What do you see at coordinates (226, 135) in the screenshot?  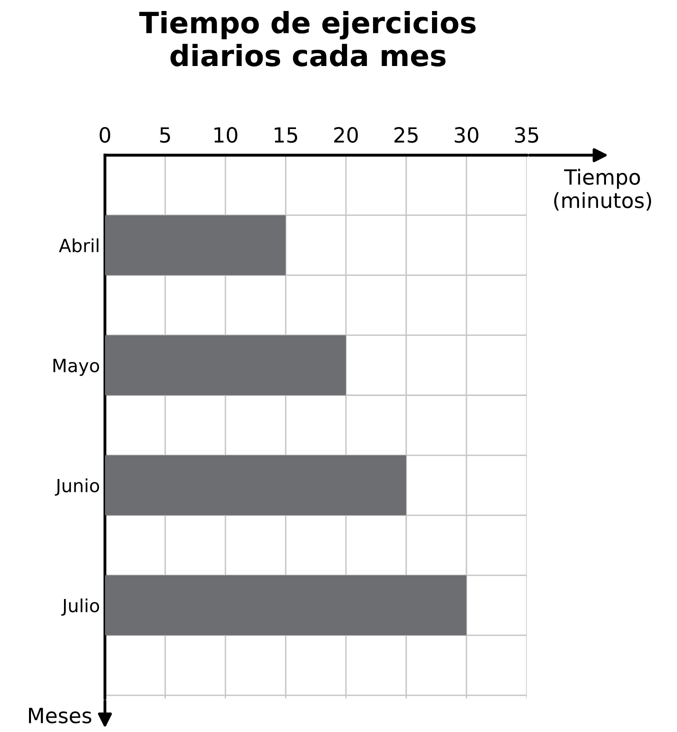 I see `x-tick-label: 10` at bounding box center [226, 135].